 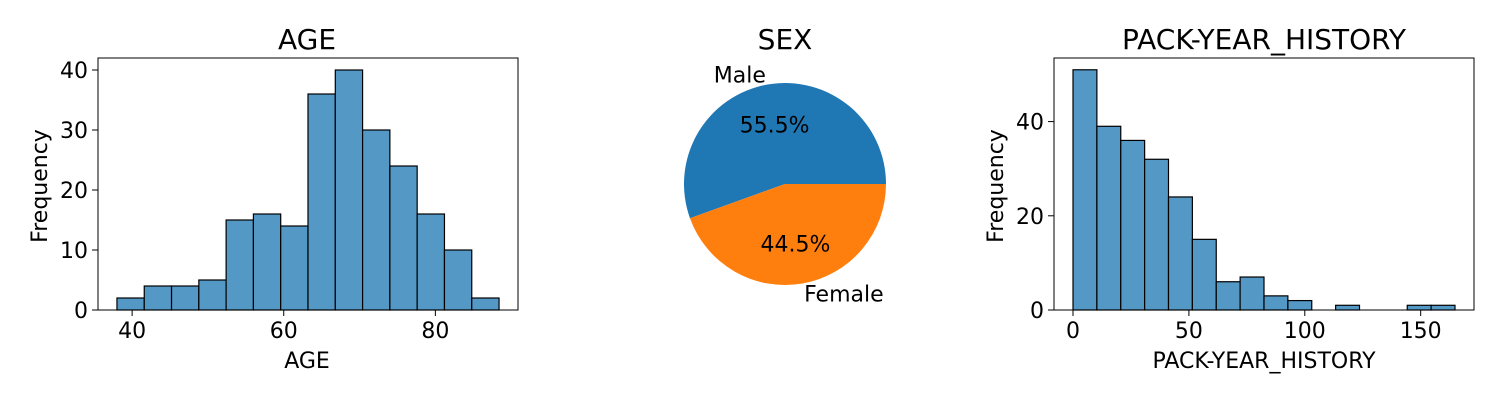 What do you see at coordinates (1073, 331) in the screenshot?
I see `pack-year-x-tick-label: 0` at bounding box center [1073, 331].